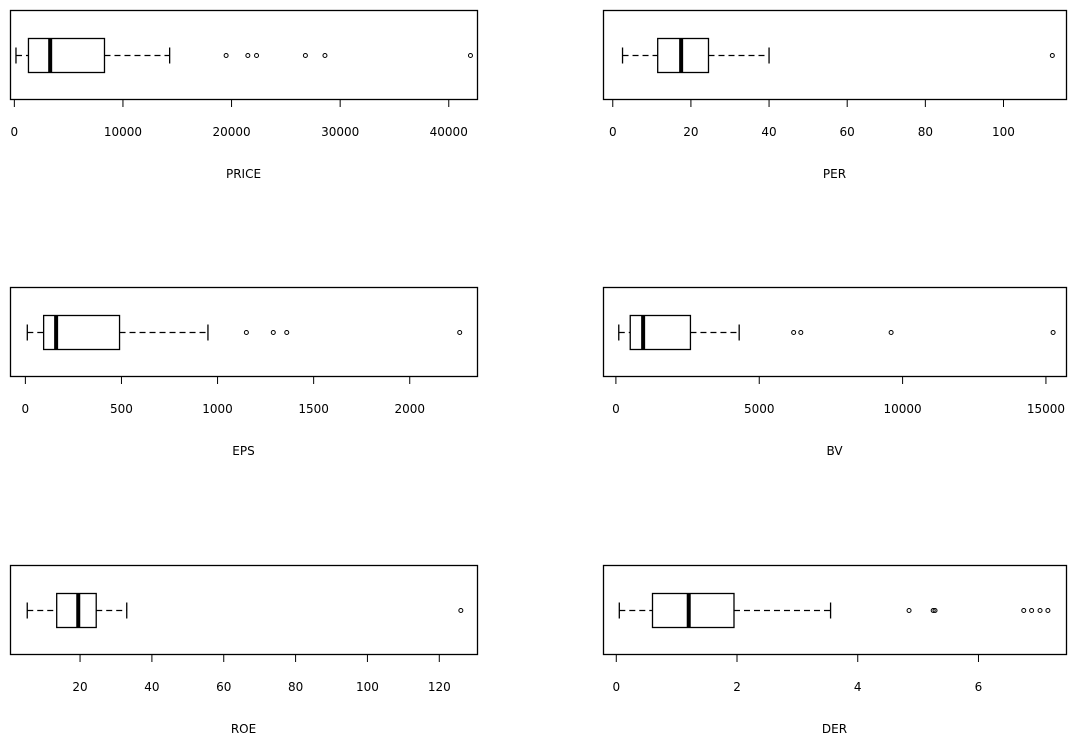 The width and height of the screenshot is (1071, 736). What do you see at coordinates (449, 132) in the screenshot?
I see `x-tick-label: 40000` at bounding box center [449, 132].